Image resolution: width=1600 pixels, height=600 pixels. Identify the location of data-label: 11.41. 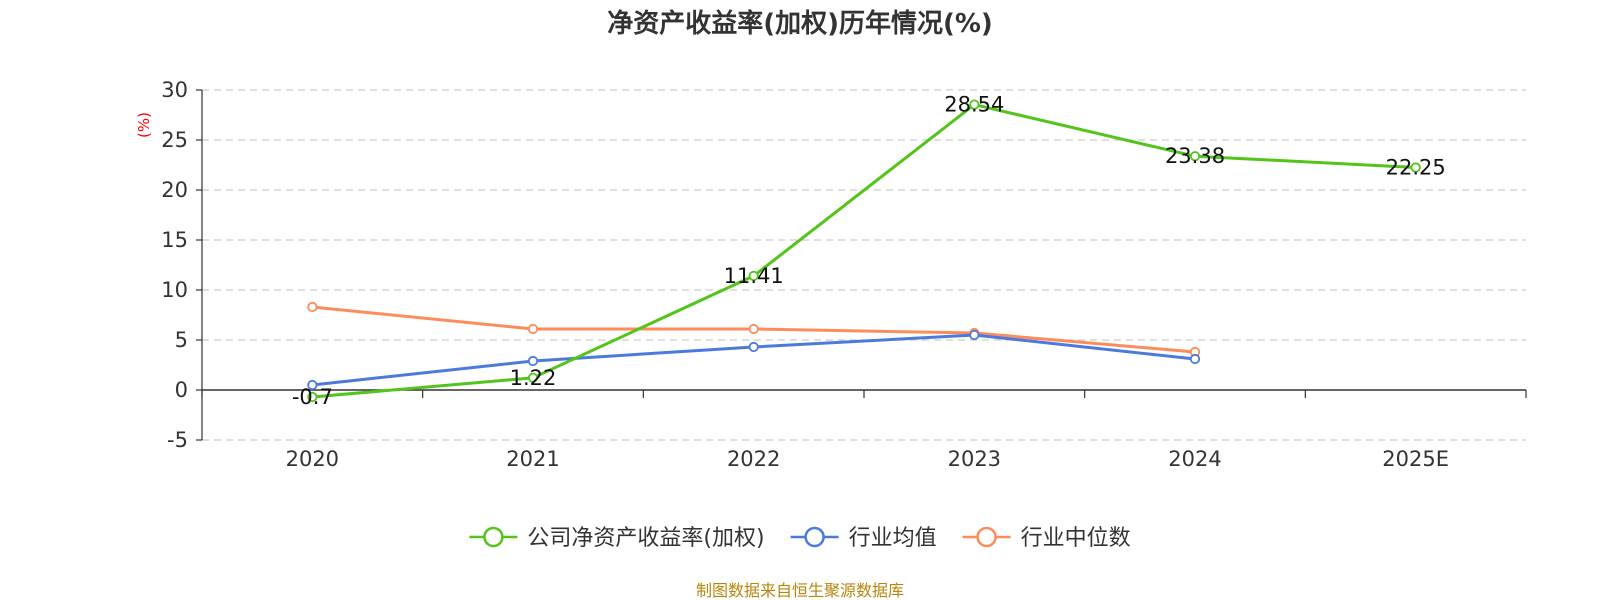
(754, 276).